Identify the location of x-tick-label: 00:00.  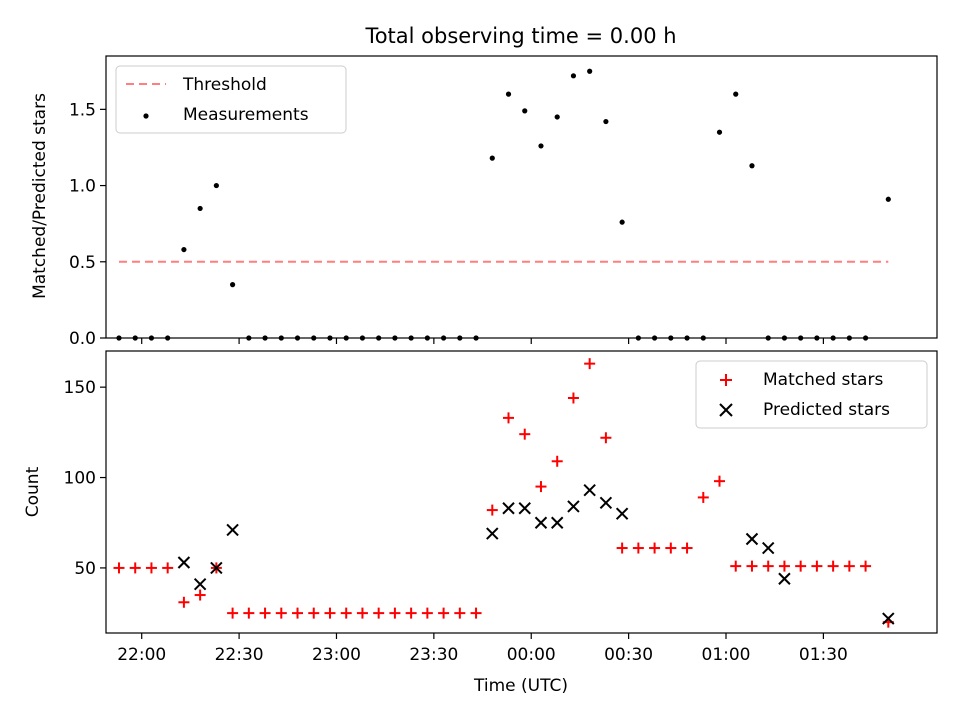
(531, 655).